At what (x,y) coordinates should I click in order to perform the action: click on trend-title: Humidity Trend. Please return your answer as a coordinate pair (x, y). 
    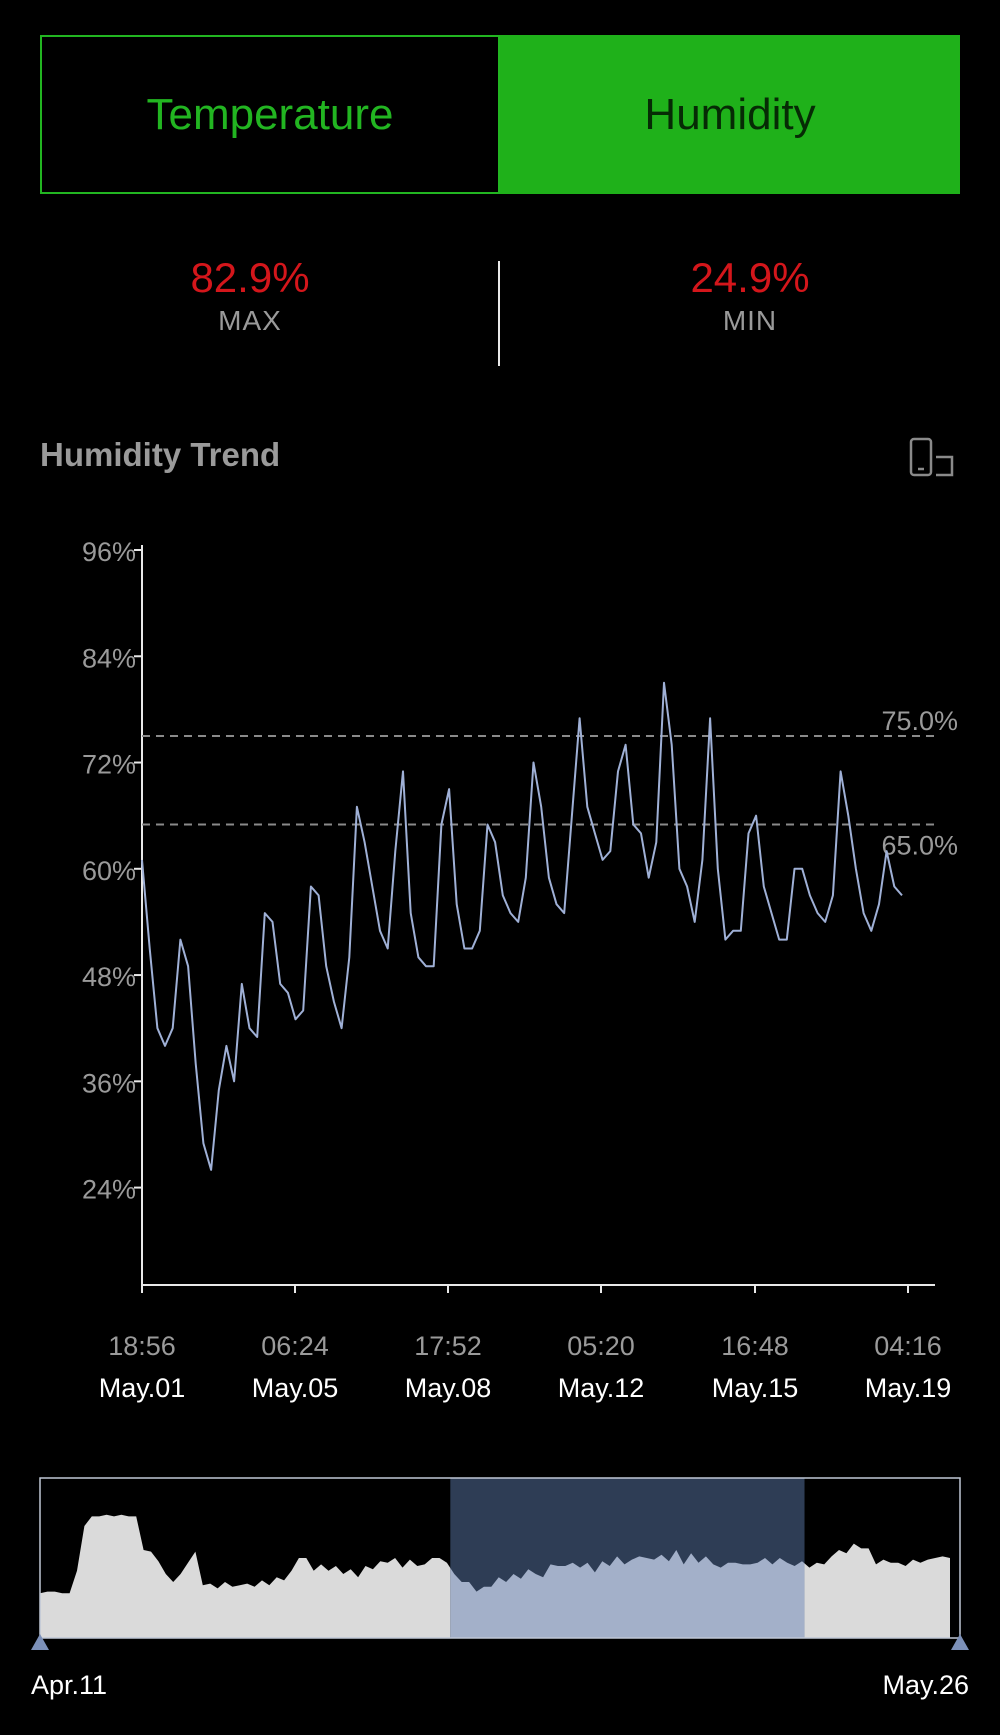
    Looking at the image, I should click on (160, 454).